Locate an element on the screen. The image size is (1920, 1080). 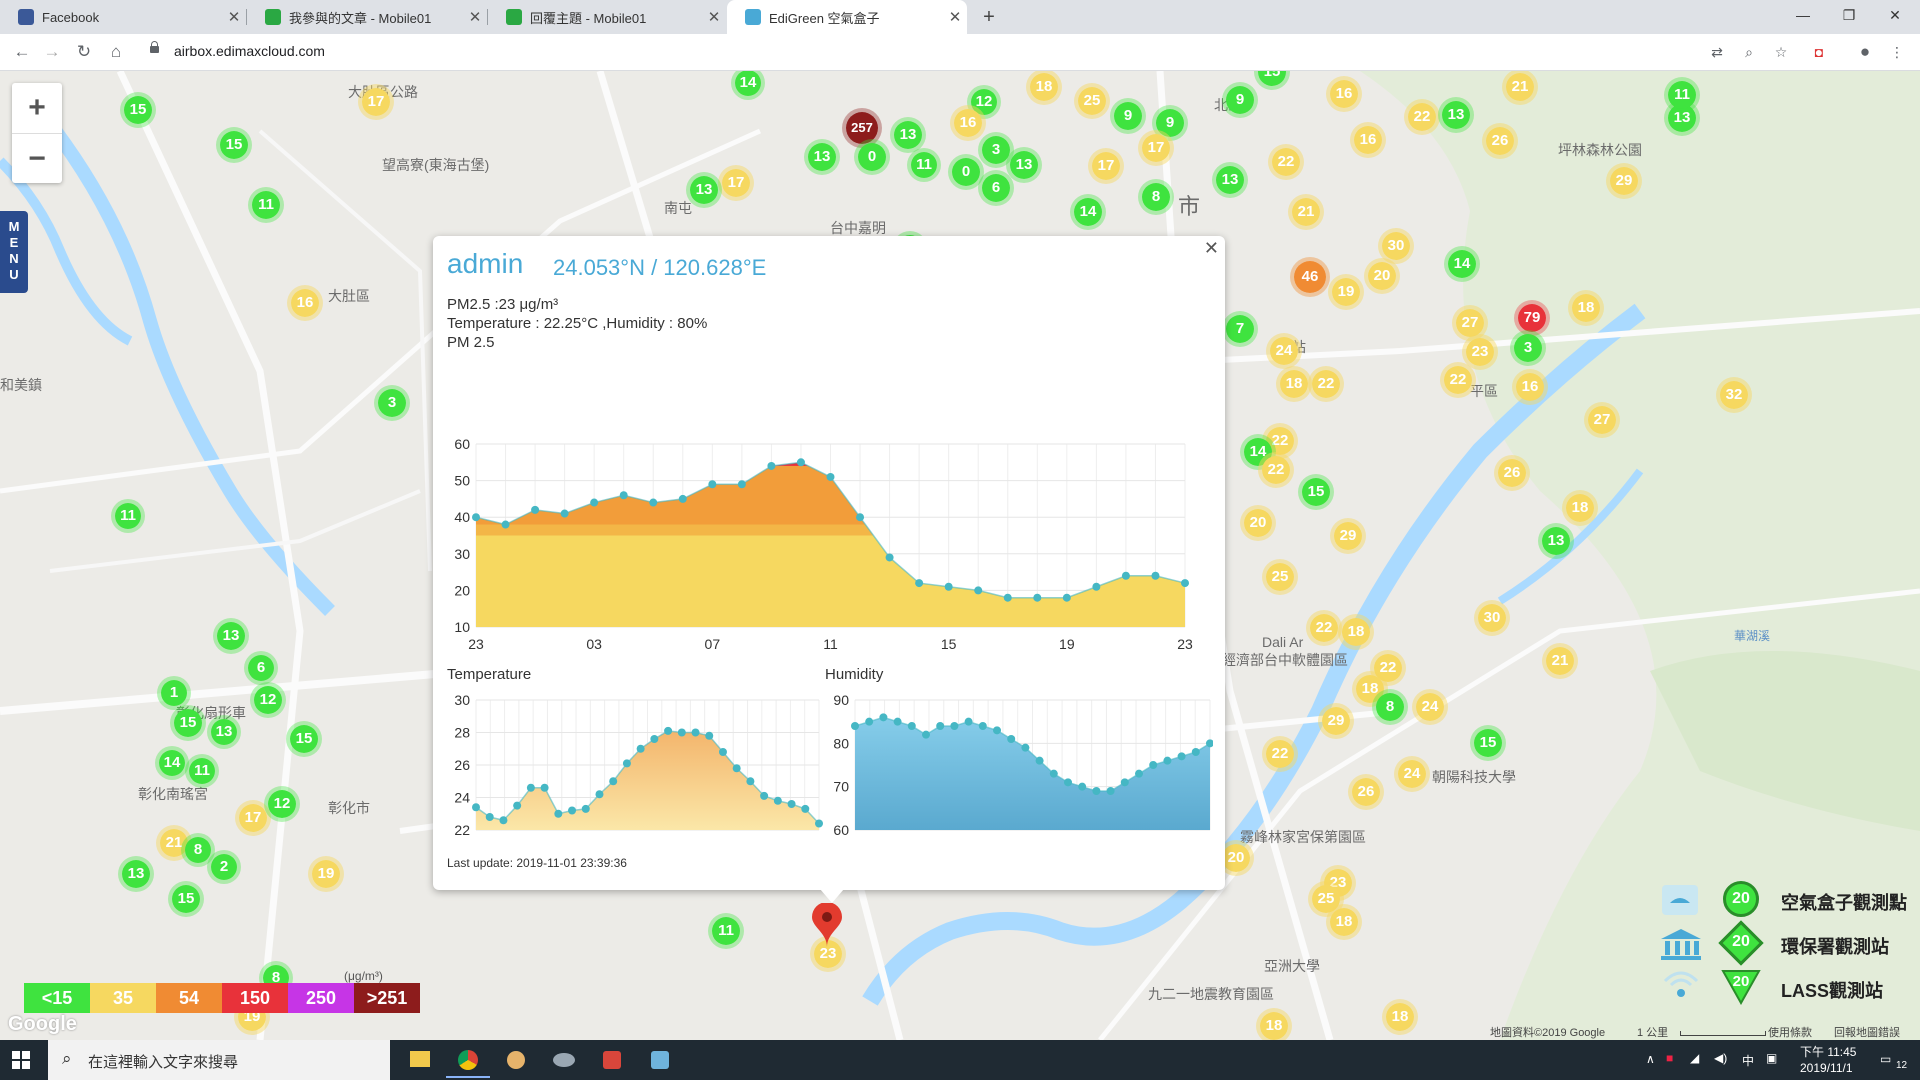
tray-volume-icon: ◀) is located at coordinates (1721, 1058).